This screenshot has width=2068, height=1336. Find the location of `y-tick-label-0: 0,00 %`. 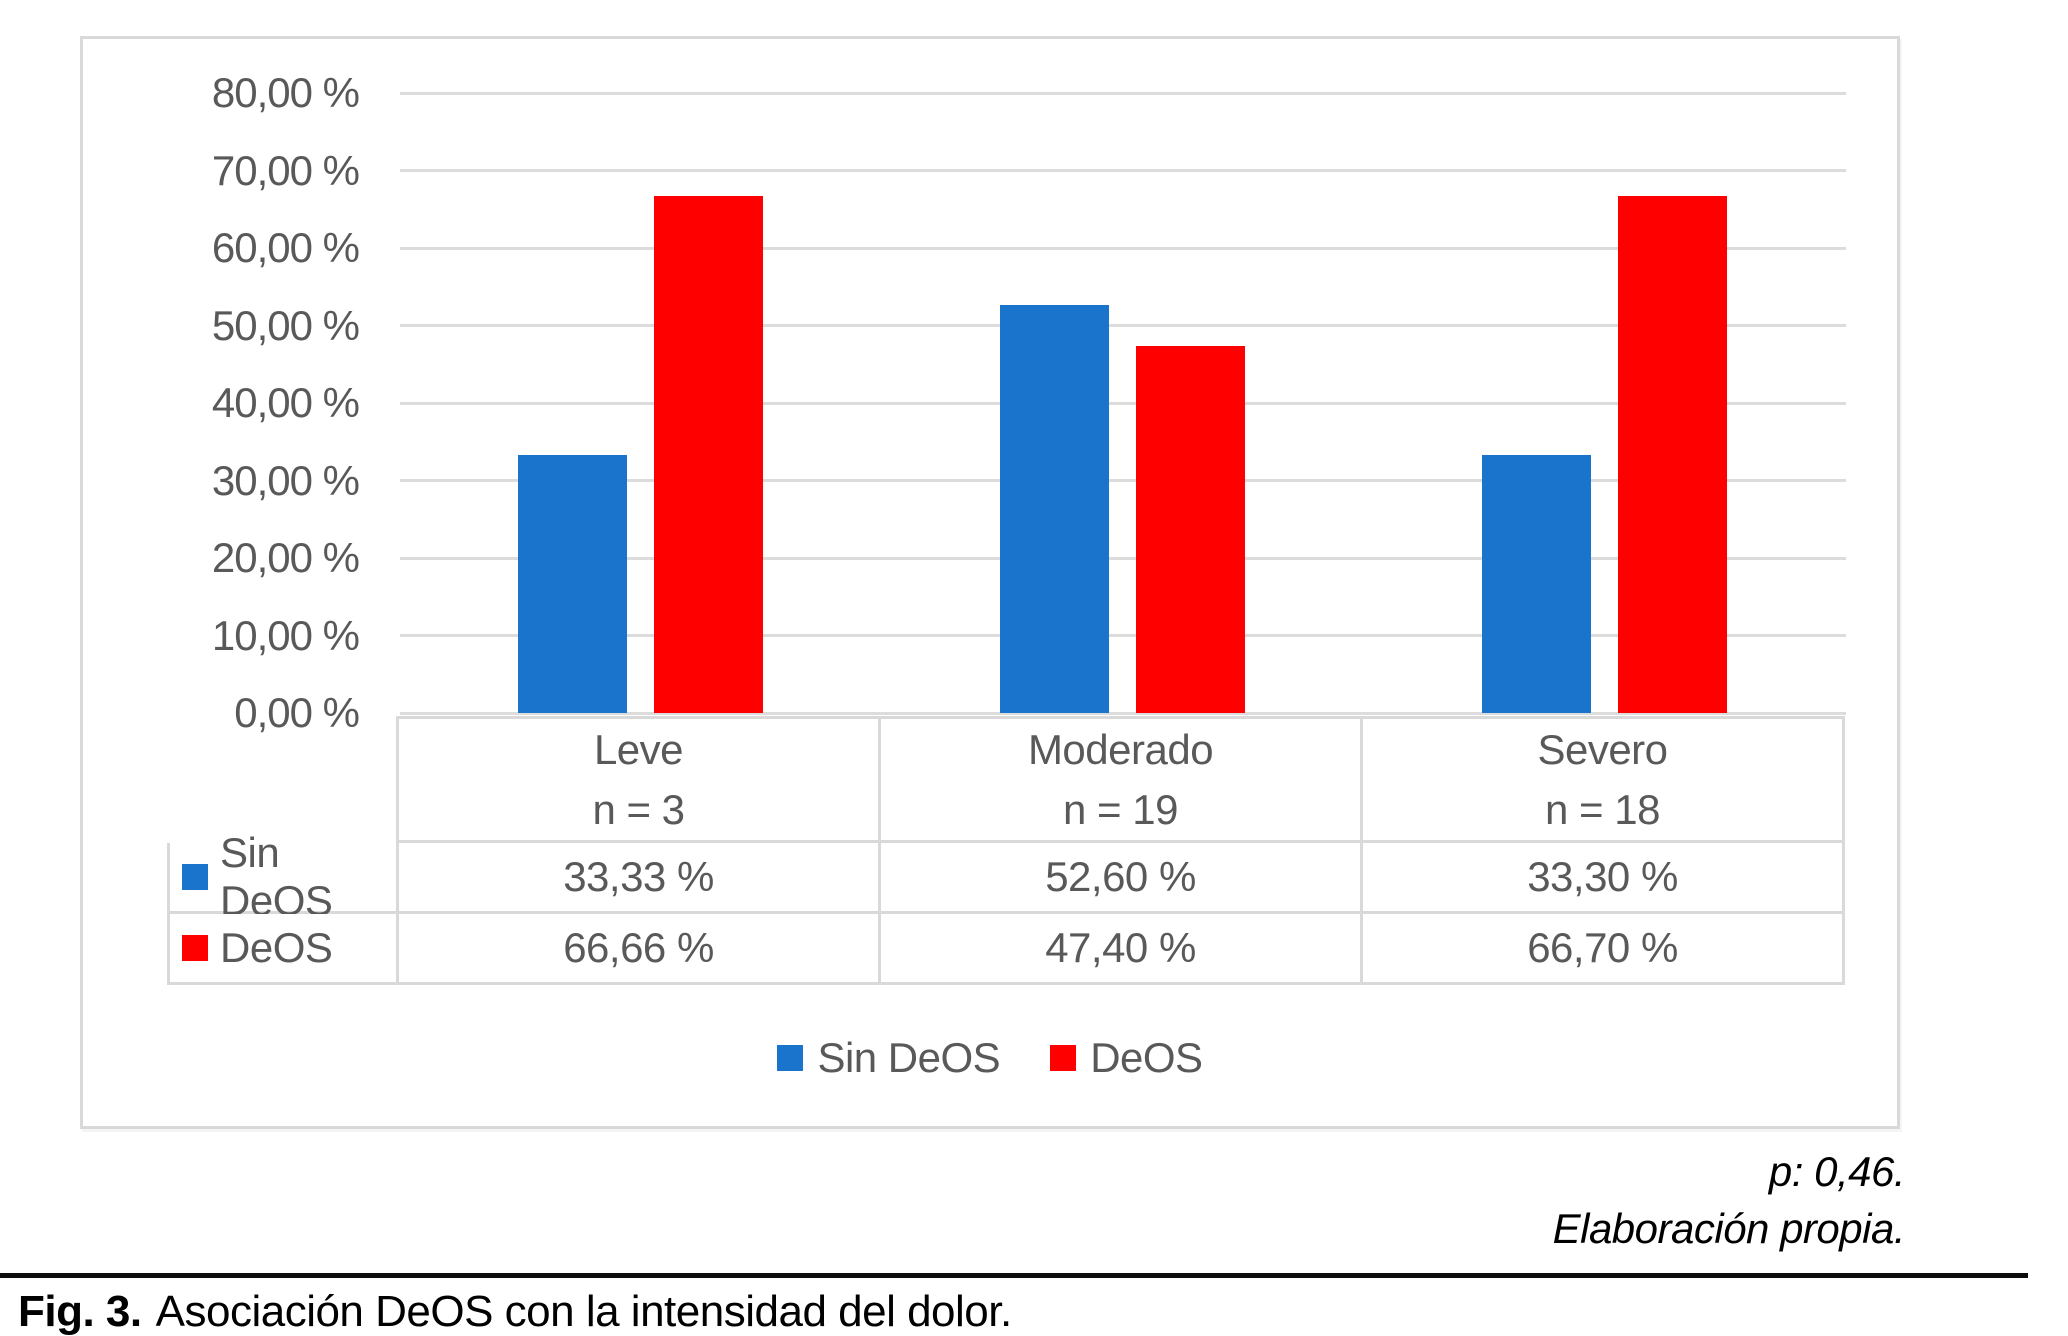

y-tick-label-0: 0,00 % is located at coordinates (297, 712).